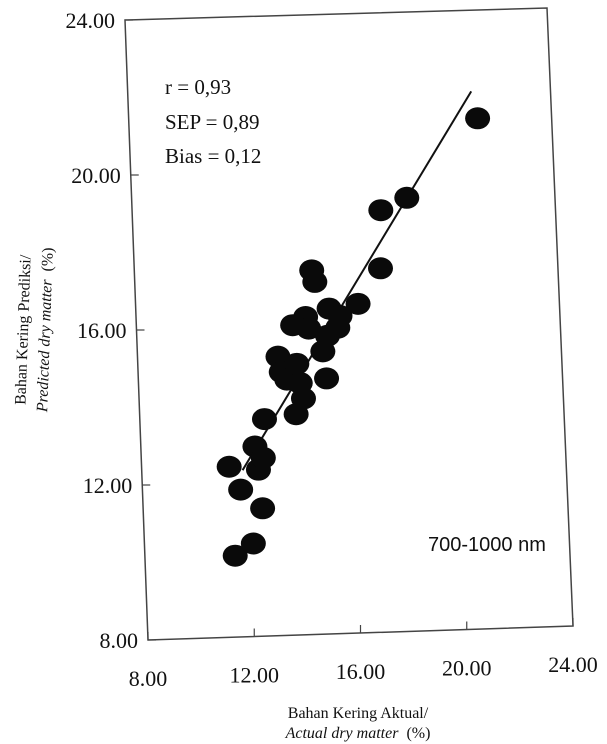  I want to click on x-tick-label: 16.00, so click(361, 671).